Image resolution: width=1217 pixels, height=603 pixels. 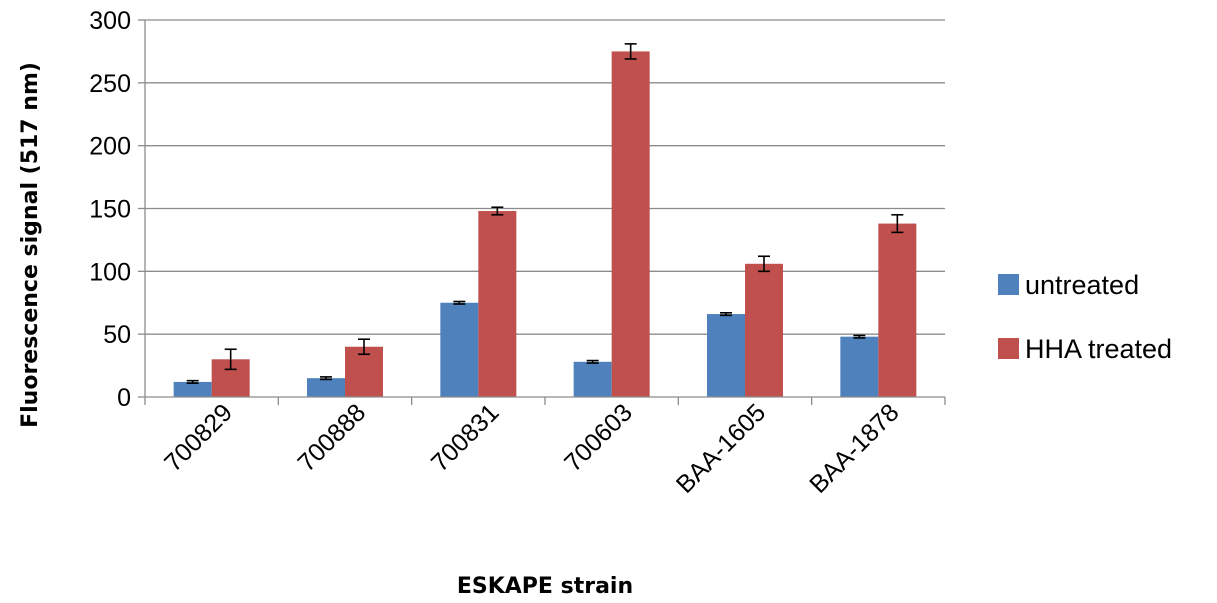 What do you see at coordinates (124, 398) in the screenshot?
I see `y-tick-label: 0` at bounding box center [124, 398].